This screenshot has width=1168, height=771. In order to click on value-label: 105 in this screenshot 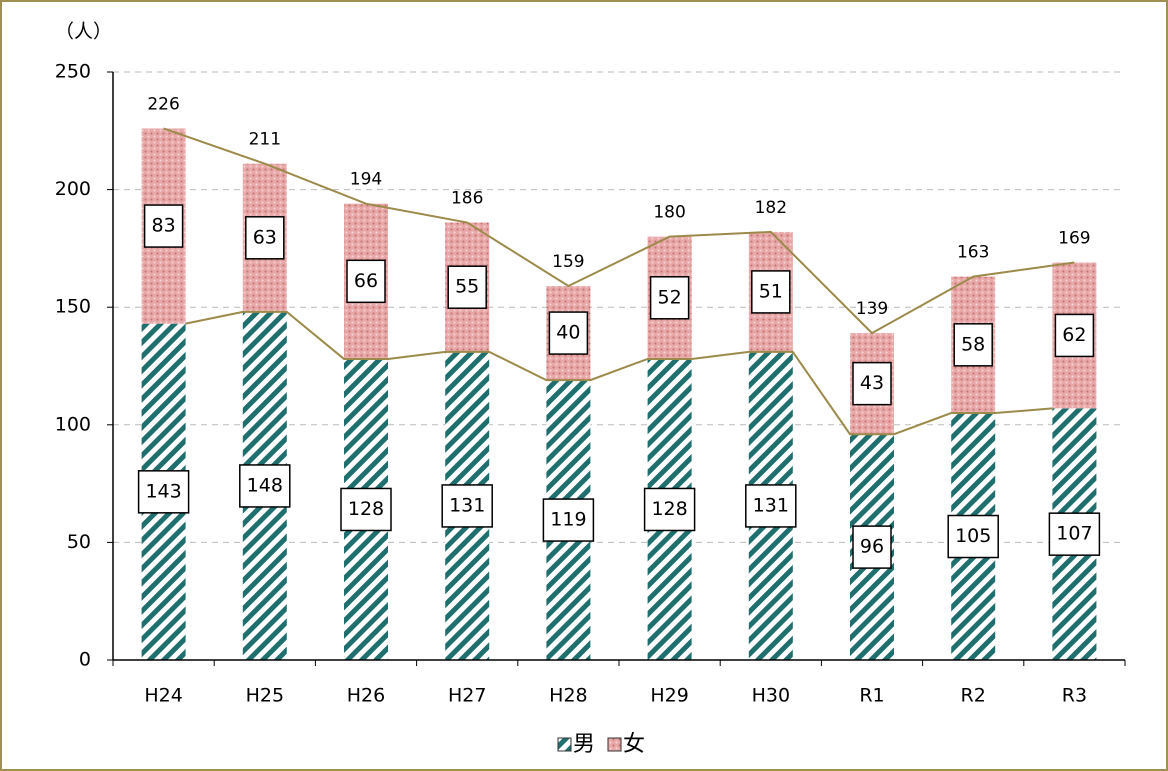, I will do `click(973, 536)`.